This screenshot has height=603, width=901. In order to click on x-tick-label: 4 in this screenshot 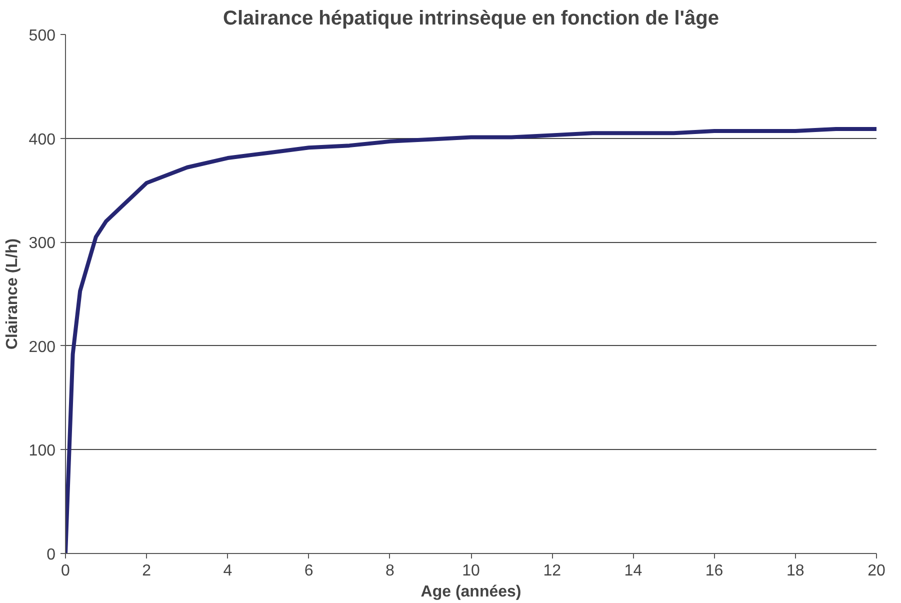, I will do `click(227, 571)`.